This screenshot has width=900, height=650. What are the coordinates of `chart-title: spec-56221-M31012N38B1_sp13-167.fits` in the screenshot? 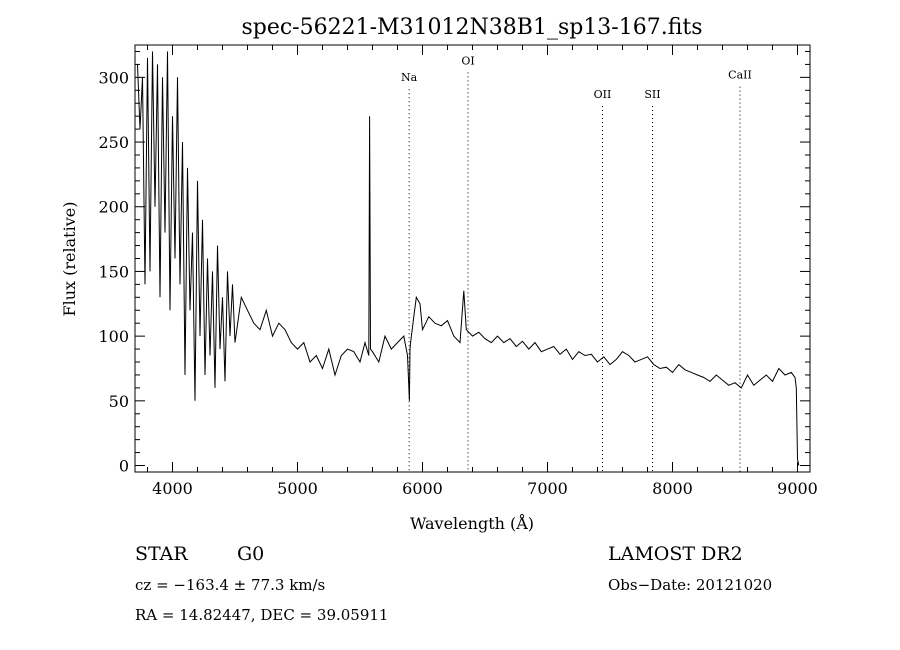 It's located at (471, 27).